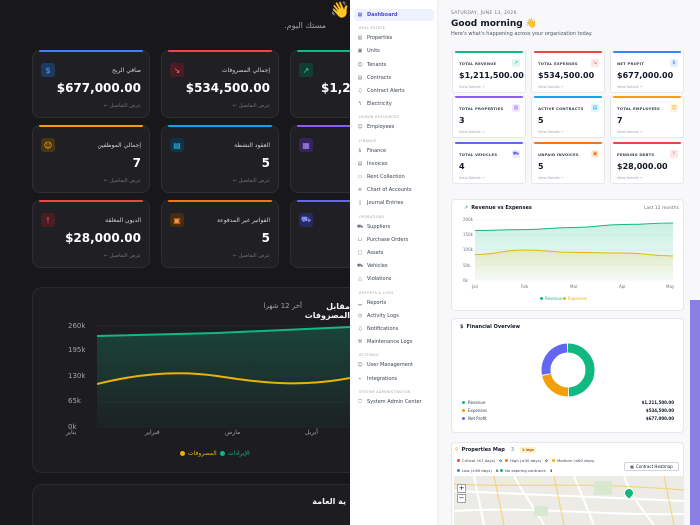 The image size is (700, 525). I want to click on sidebar-item-vehicles: ⛟ Vehicles, so click(372, 266).